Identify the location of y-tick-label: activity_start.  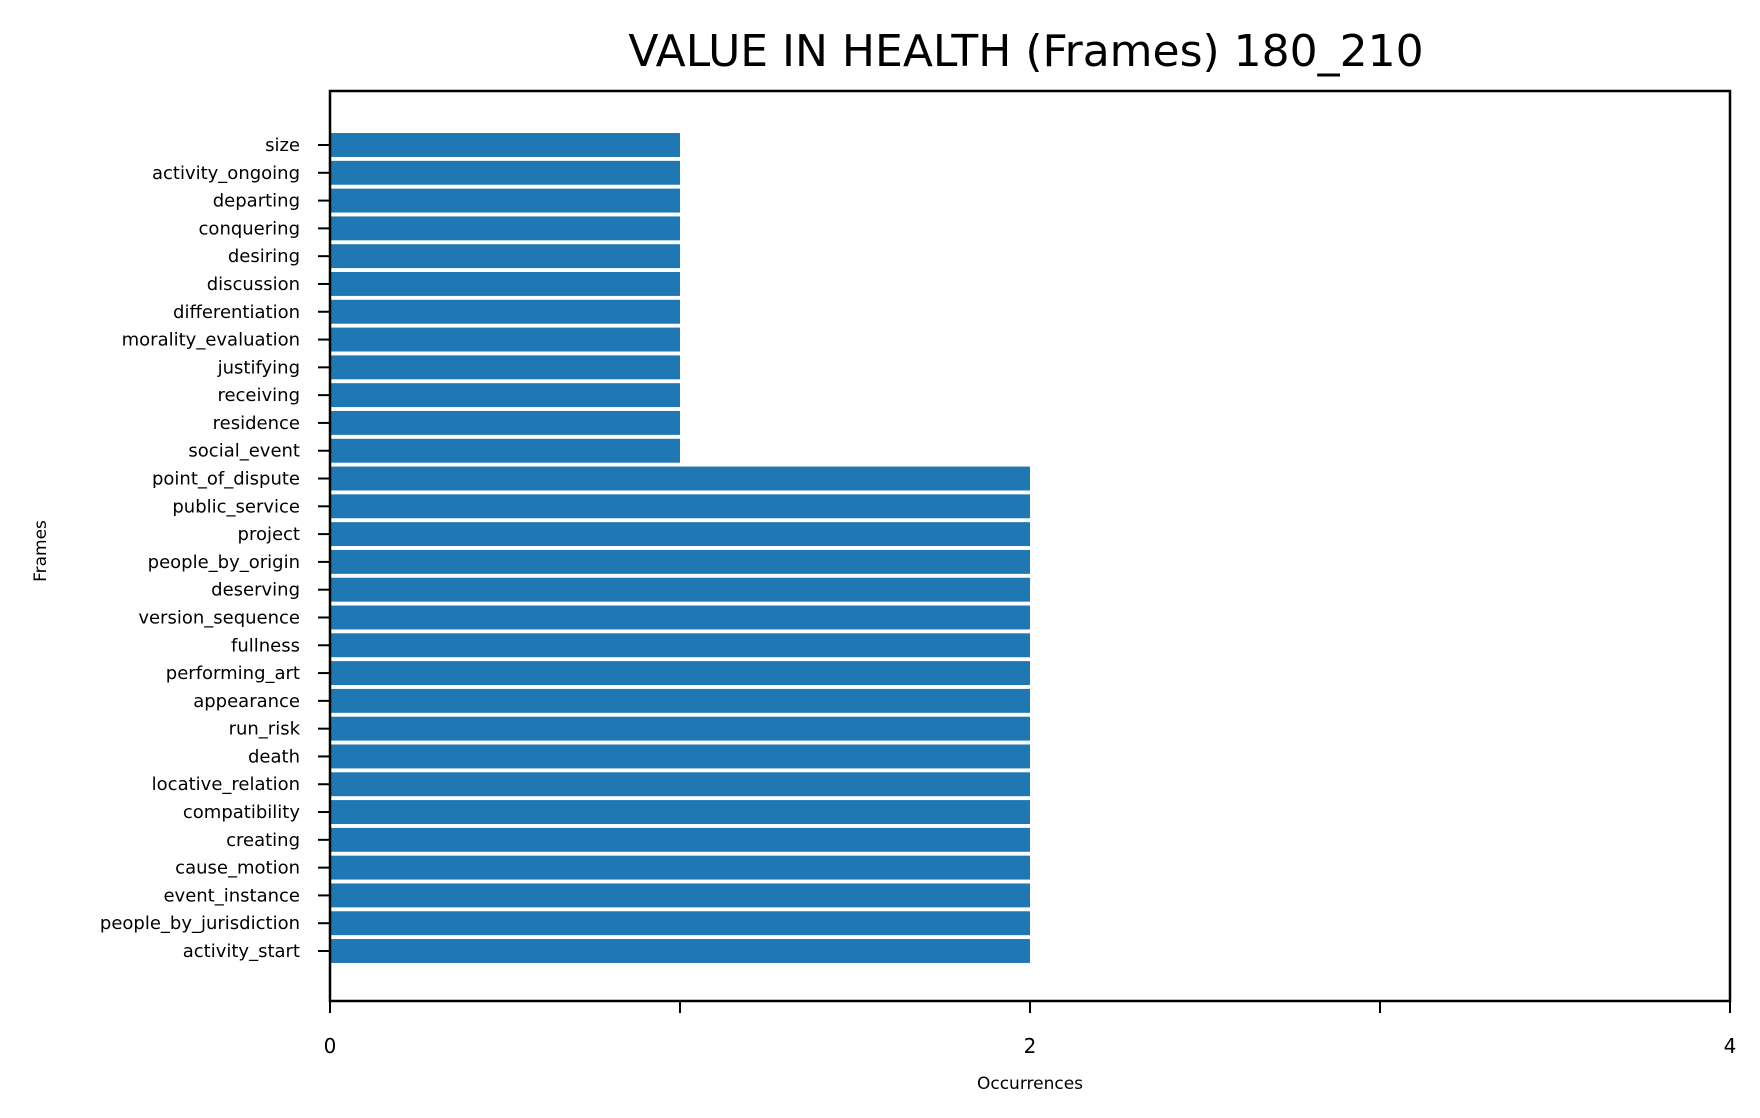
(241, 951).